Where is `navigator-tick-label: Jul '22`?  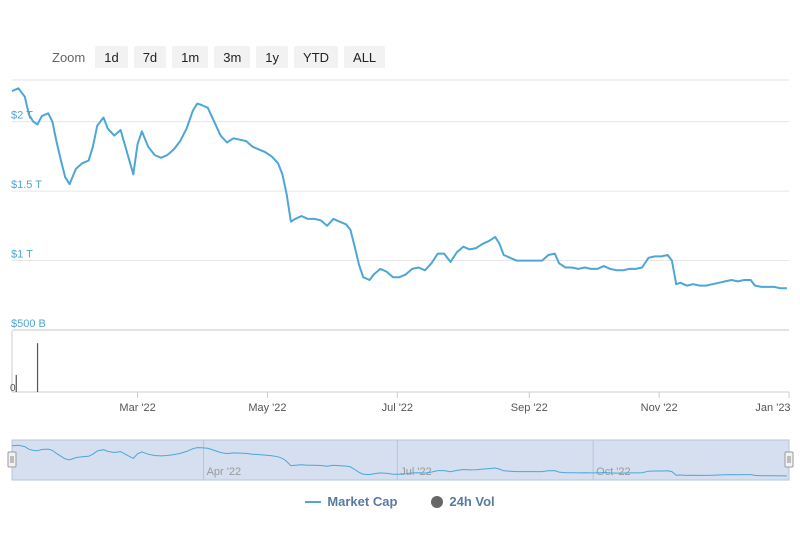 navigator-tick-label: Jul '22 is located at coordinates (415, 472).